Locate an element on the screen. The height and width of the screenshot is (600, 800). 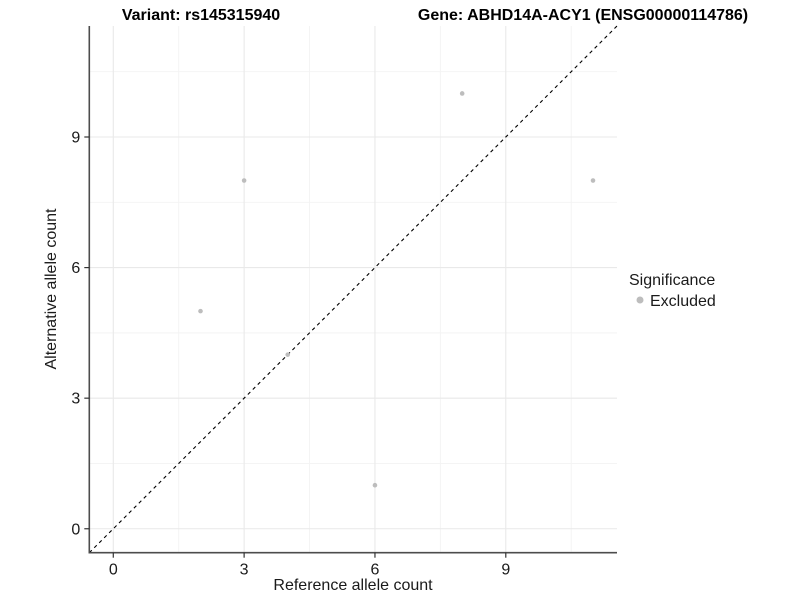
y-tick-label: 3 is located at coordinates (75, 399).